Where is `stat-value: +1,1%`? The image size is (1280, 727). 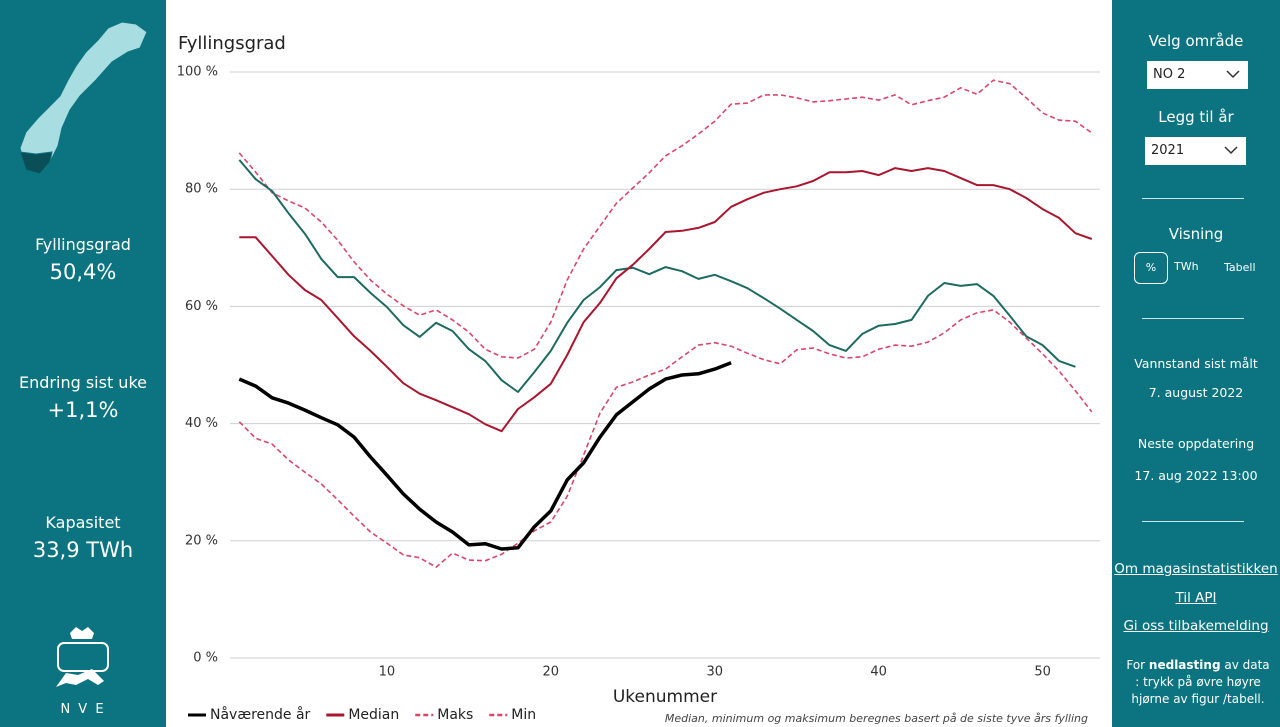 stat-value: +1,1% is located at coordinates (83, 410).